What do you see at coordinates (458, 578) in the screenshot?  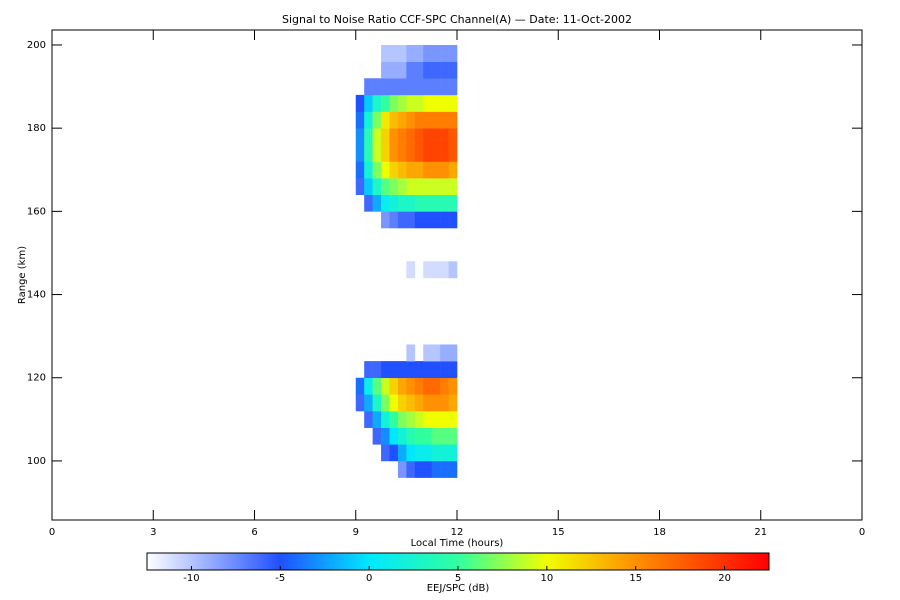 I see `colorbar-tick-label: 5` at bounding box center [458, 578].